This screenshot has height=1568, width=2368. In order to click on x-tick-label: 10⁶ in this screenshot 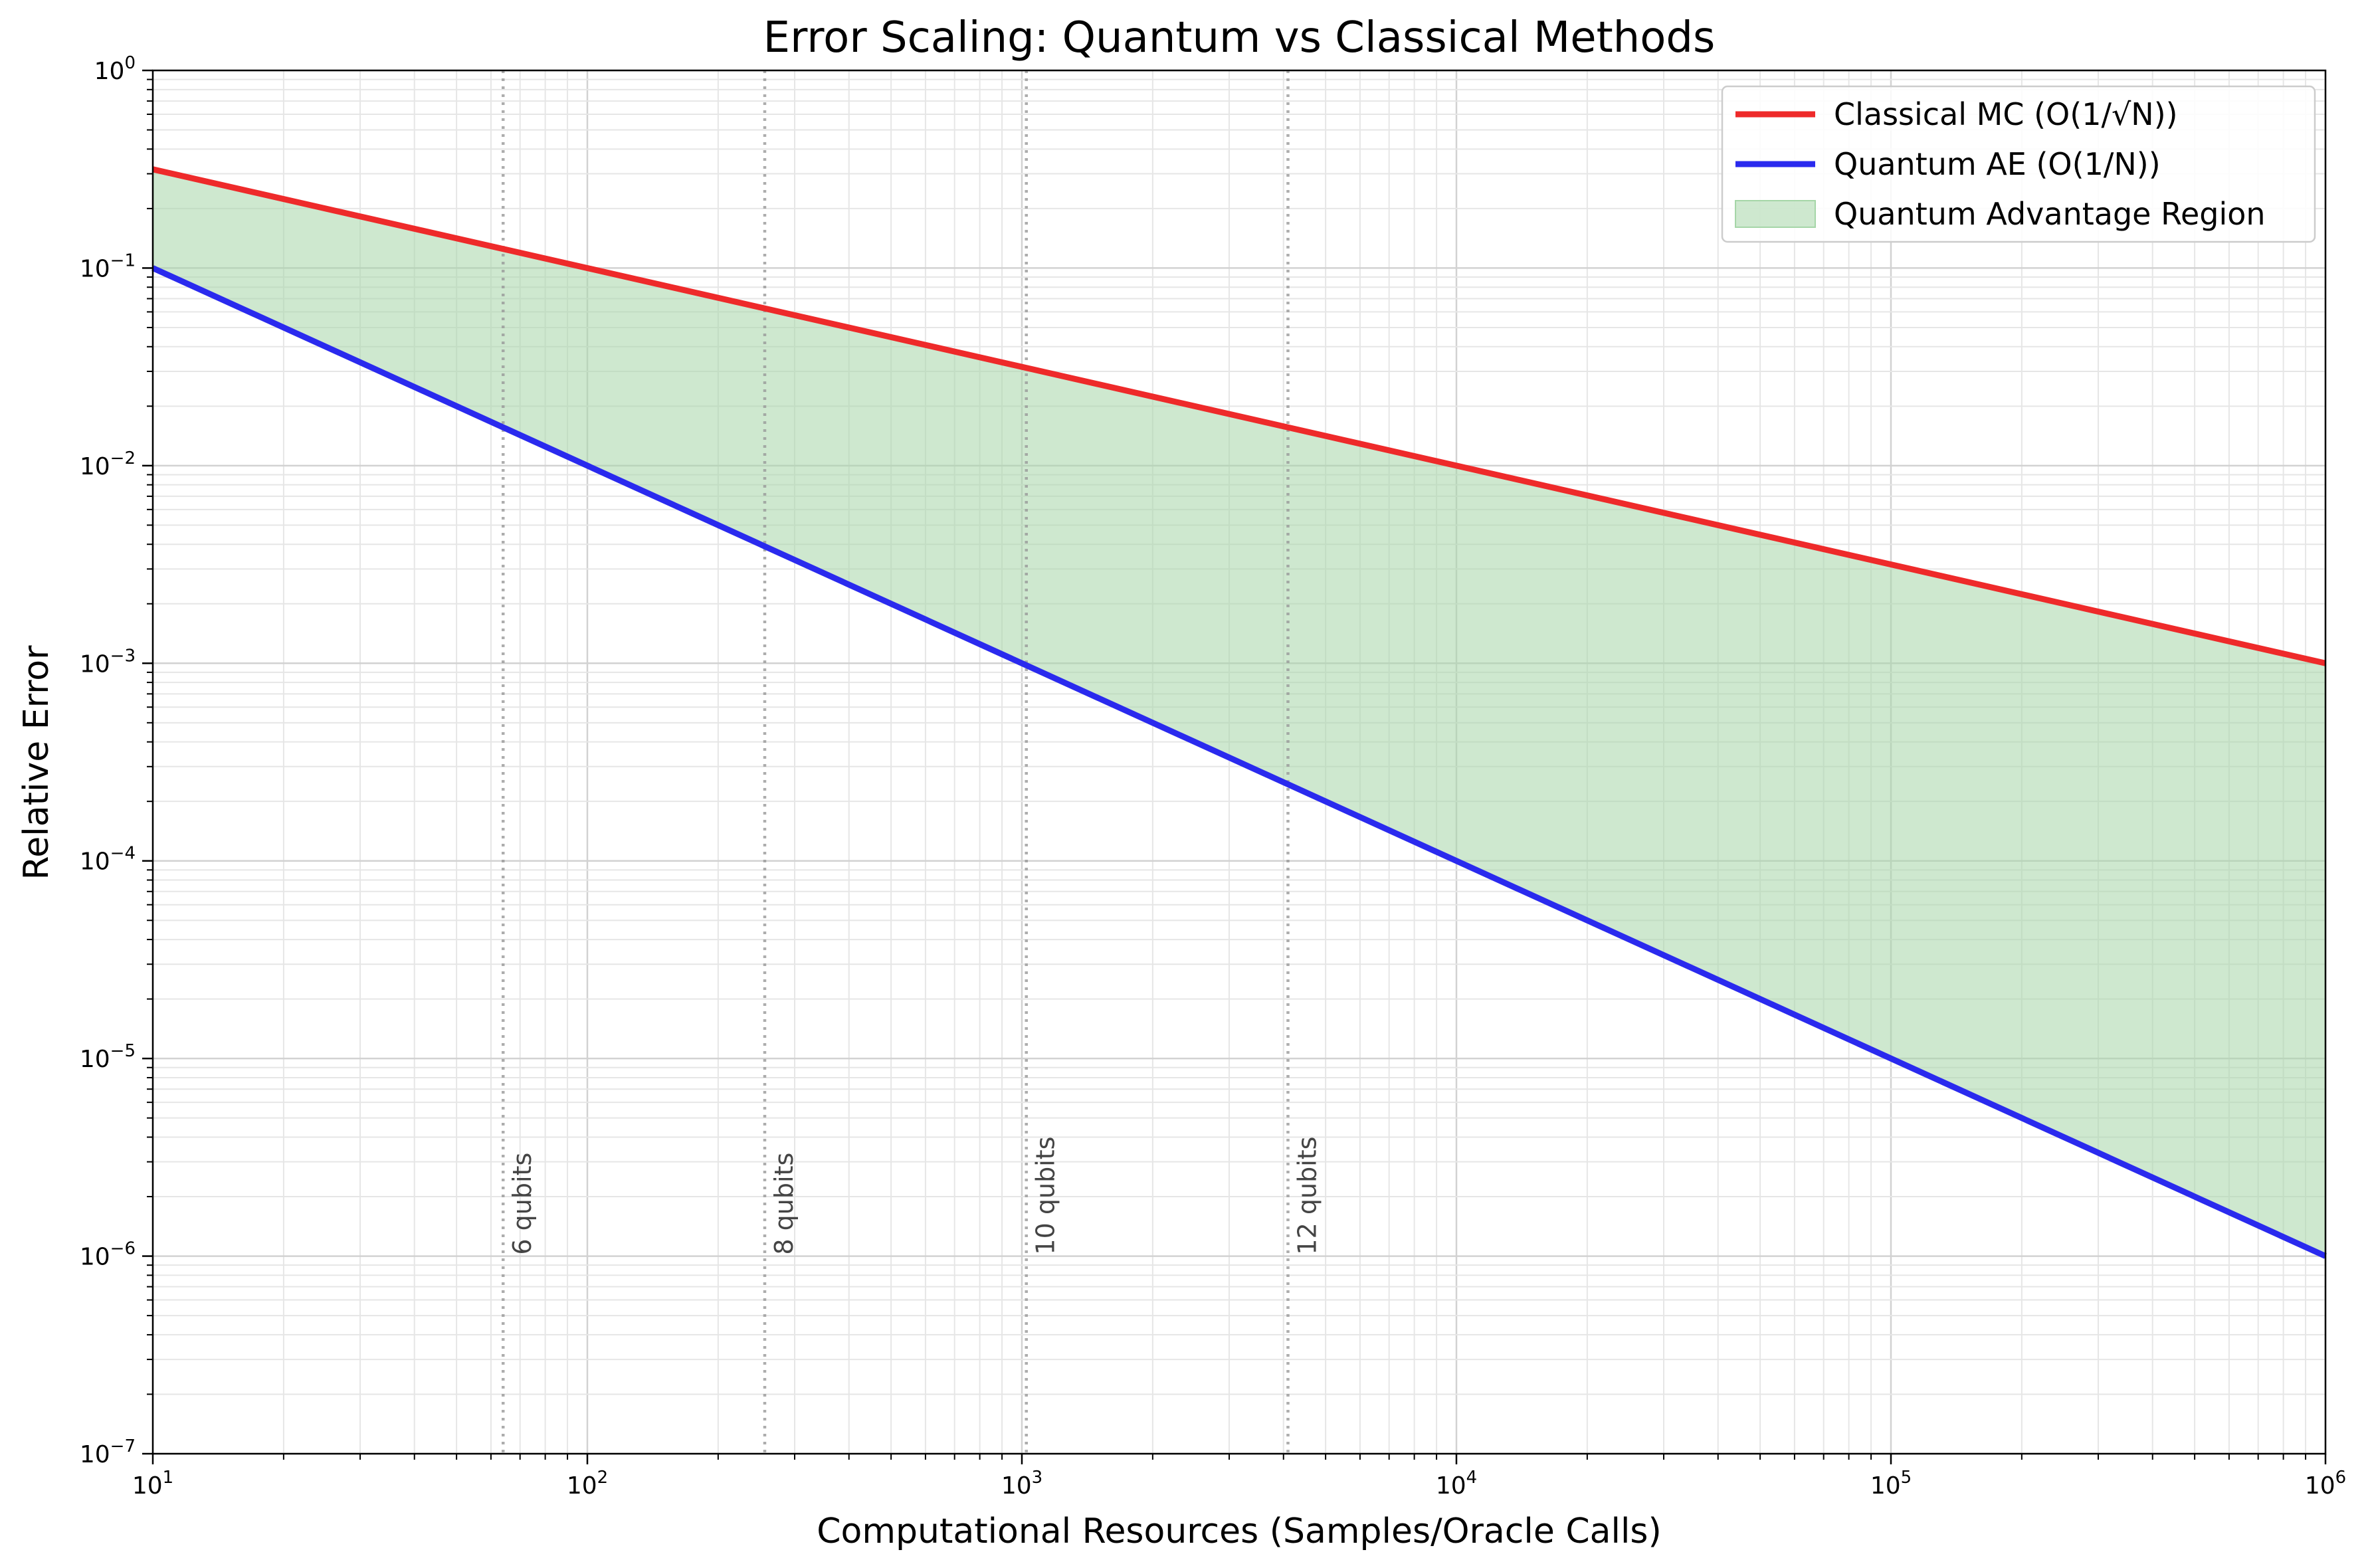, I will do `click(2325, 1484)`.